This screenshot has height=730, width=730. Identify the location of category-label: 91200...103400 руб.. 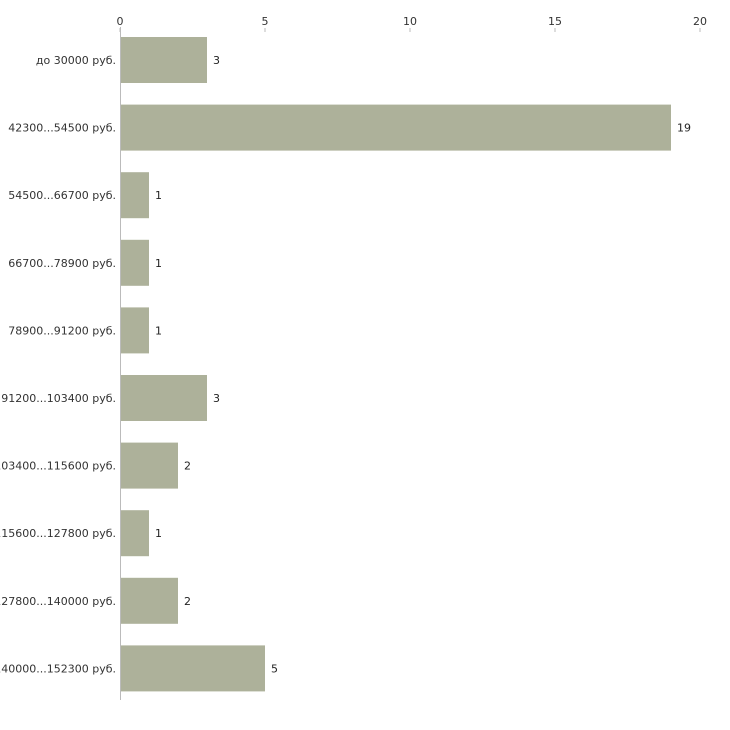
(58, 398).